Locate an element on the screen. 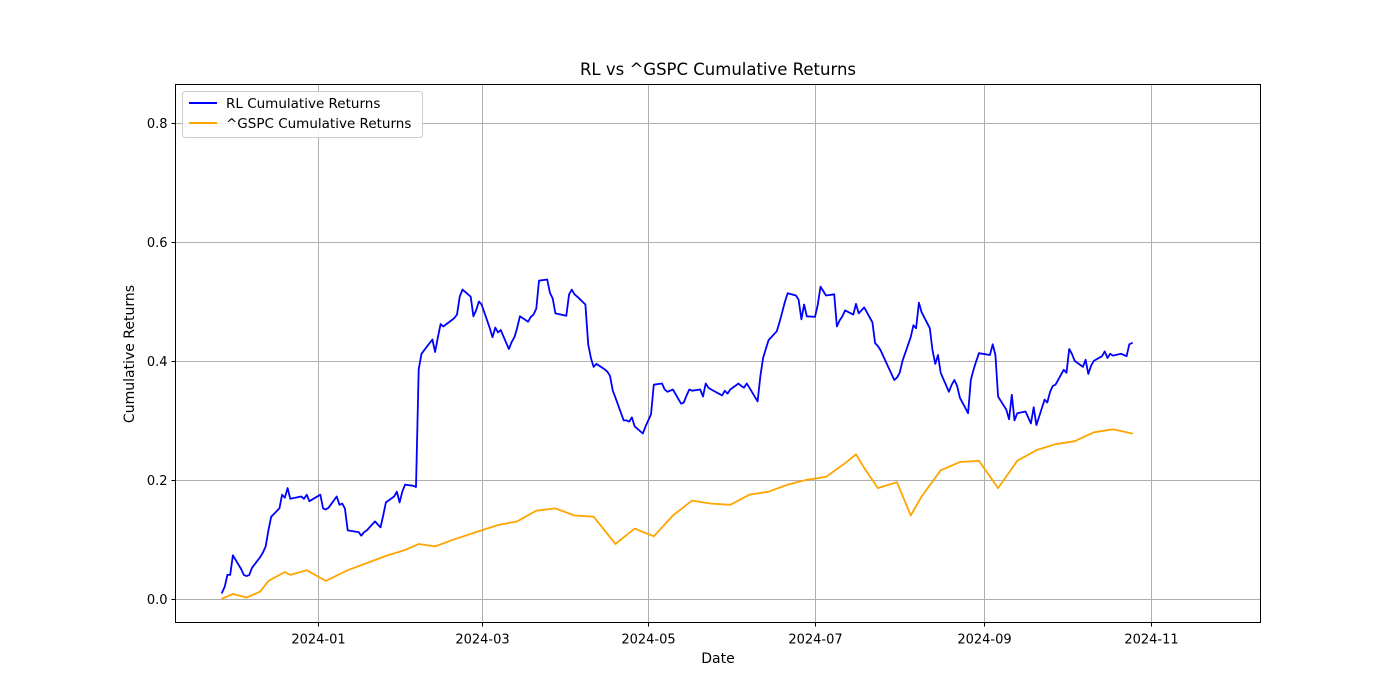  y-axis-title: Cumulative Returns is located at coordinates (130, 354).